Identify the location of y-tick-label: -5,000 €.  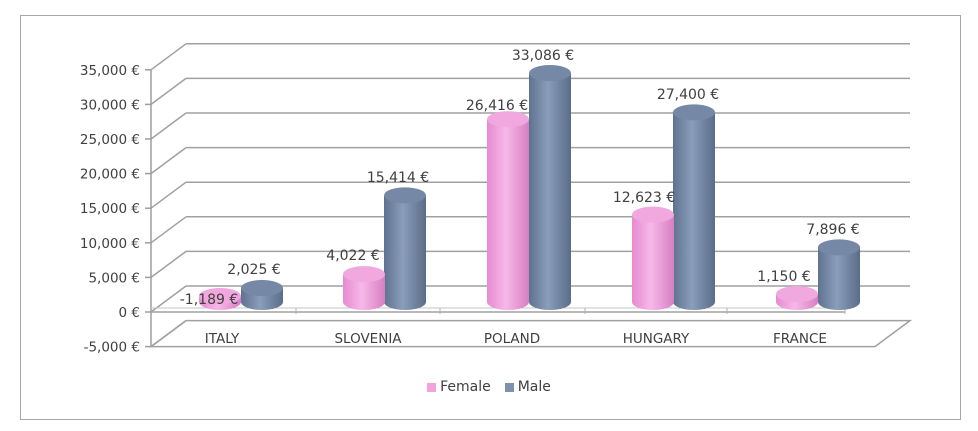
(112, 348).